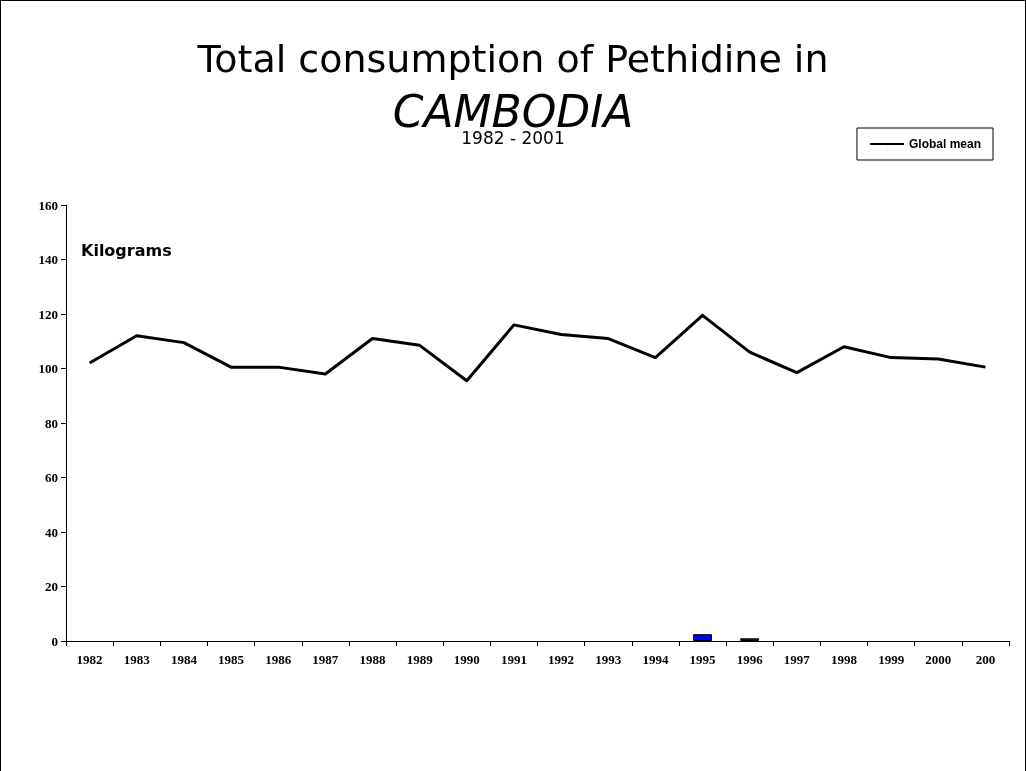 Image resolution: width=1026 pixels, height=771 pixels. What do you see at coordinates (513, 659) in the screenshot?
I see `x-tick-label: 1991` at bounding box center [513, 659].